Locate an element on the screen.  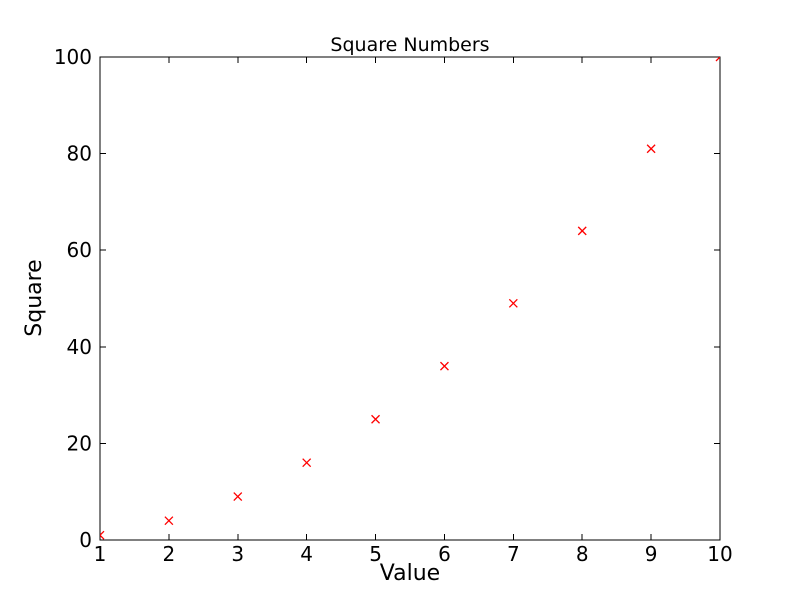
y-tick-label: 100 is located at coordinates (73, 57).